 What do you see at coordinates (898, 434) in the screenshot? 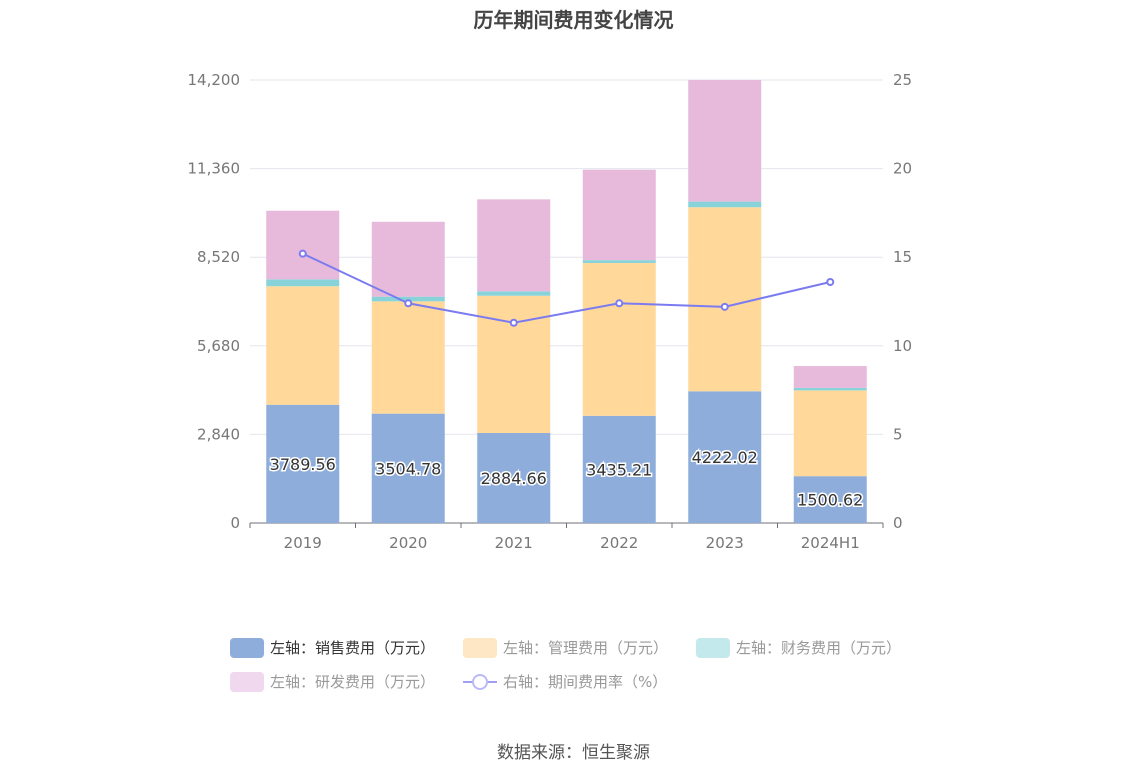
I see `right-axis-tick-label: 5` at bounding box center [898, 434].